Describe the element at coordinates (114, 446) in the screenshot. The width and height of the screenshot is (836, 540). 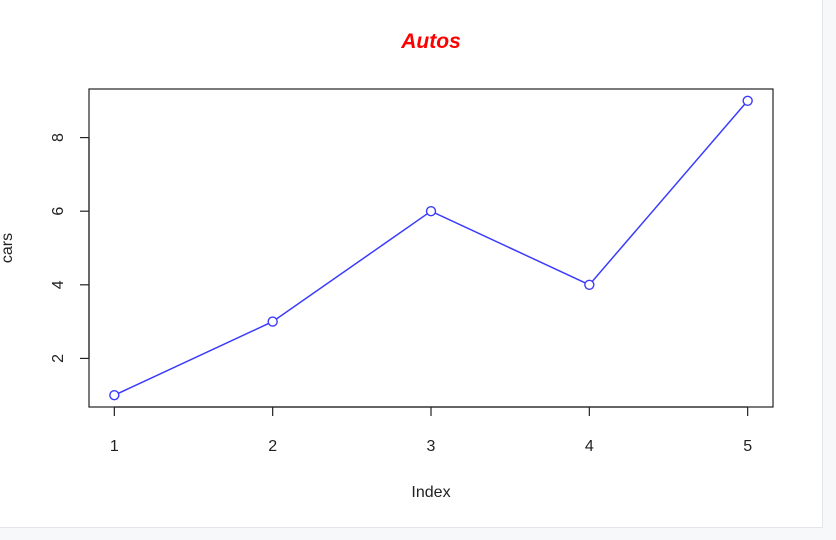
I see `x-tick-label: 1` at that location.